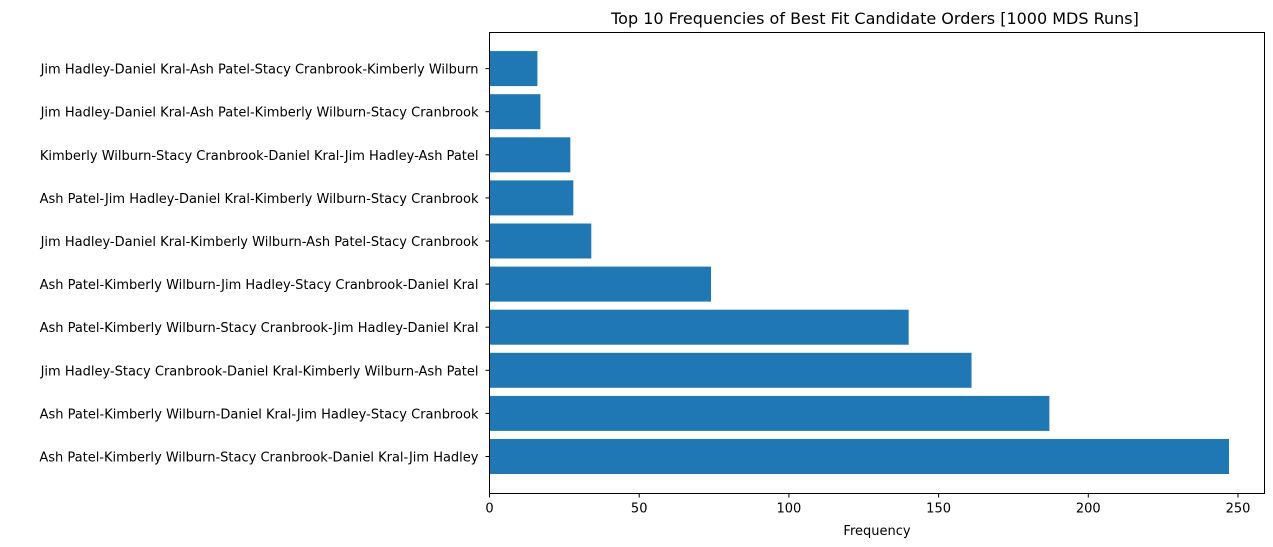 The height and width of the screenshot is (547, 1273). What do you see at coordinates (938, 509) in the screenshot?
I see `x-tick-label: 150` at bounding box center [938, 509].